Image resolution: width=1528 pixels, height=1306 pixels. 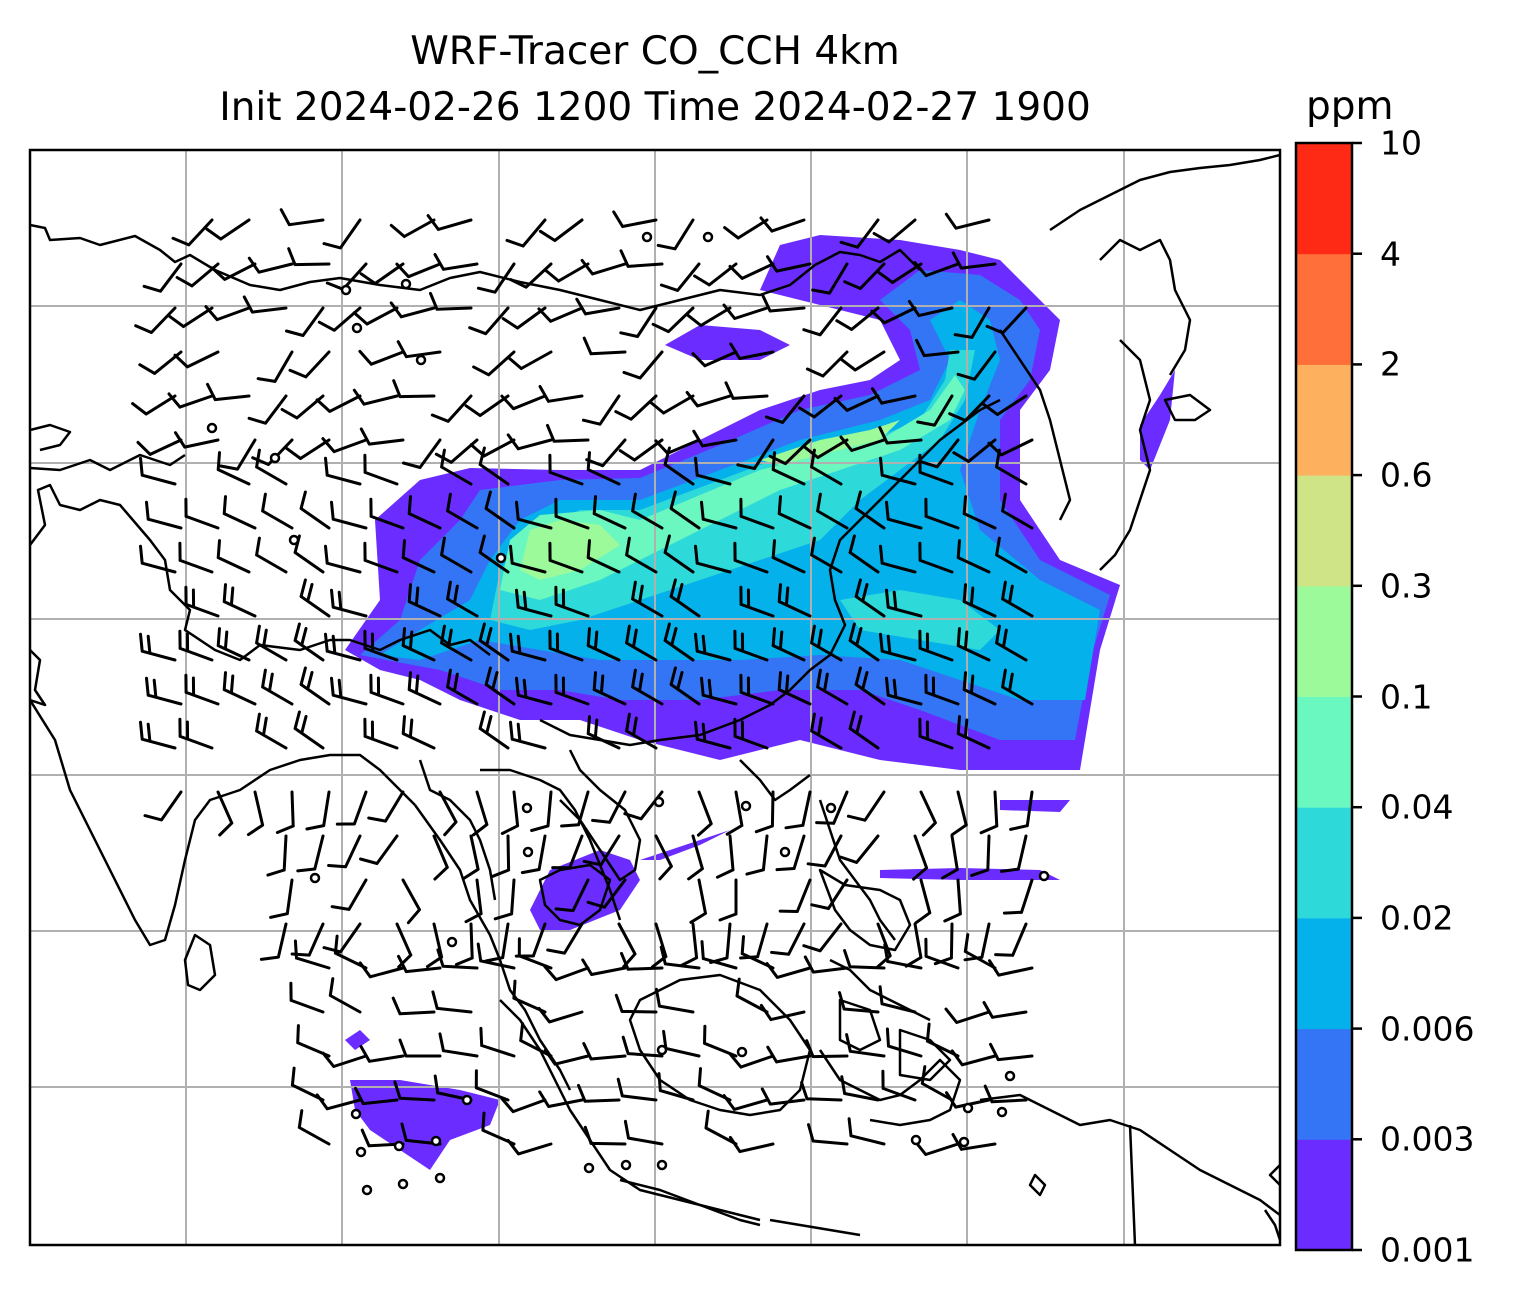 I want to click on colorbar-tick-label: 0.003, so click(x=1427, y=1139).